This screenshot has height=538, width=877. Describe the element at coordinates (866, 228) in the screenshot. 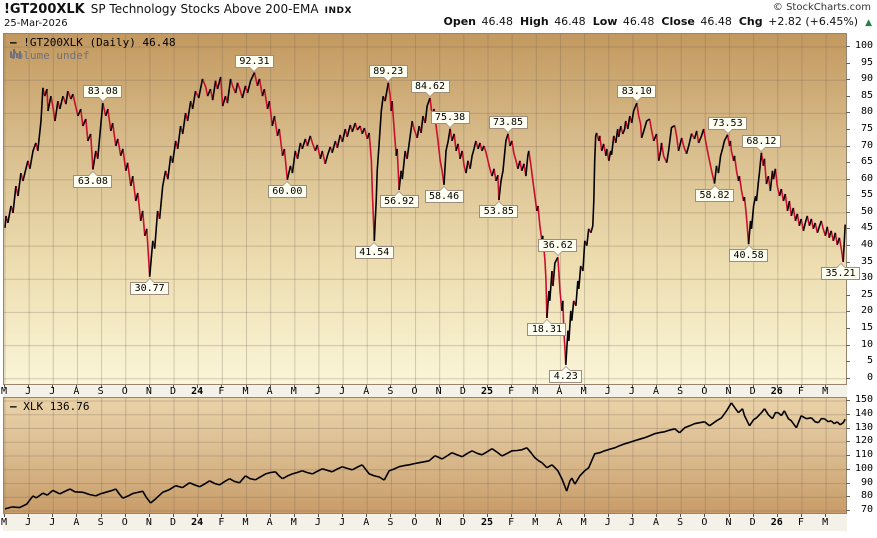

I see `y-axis-label: 45` at that location.